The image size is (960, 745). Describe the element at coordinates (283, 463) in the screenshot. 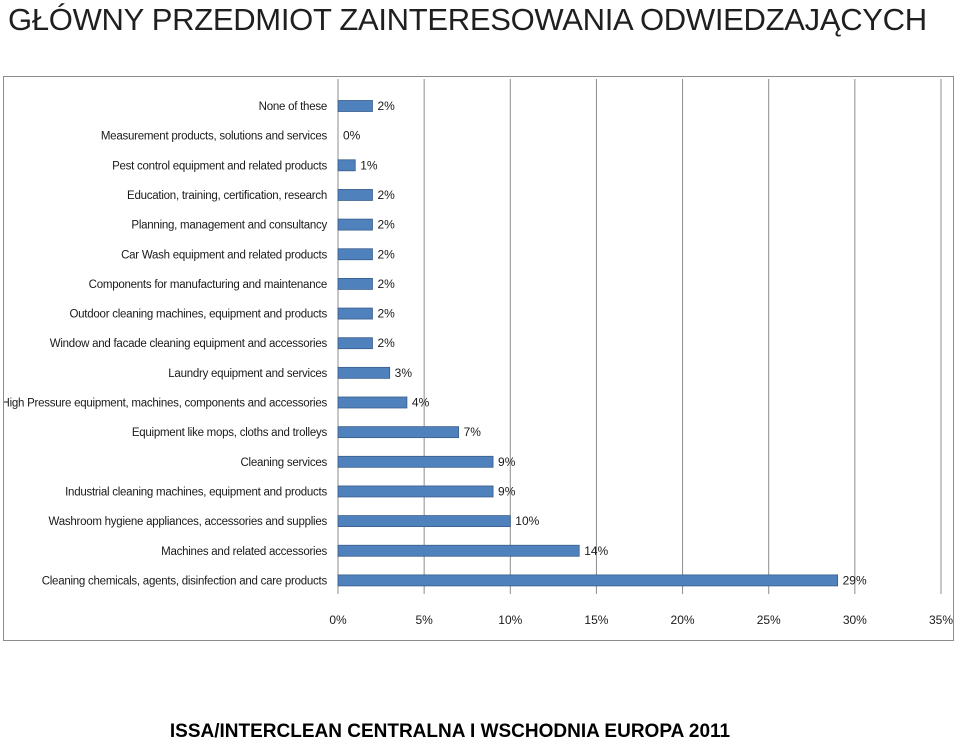

I see `category-label: Cleaning services` at that location.